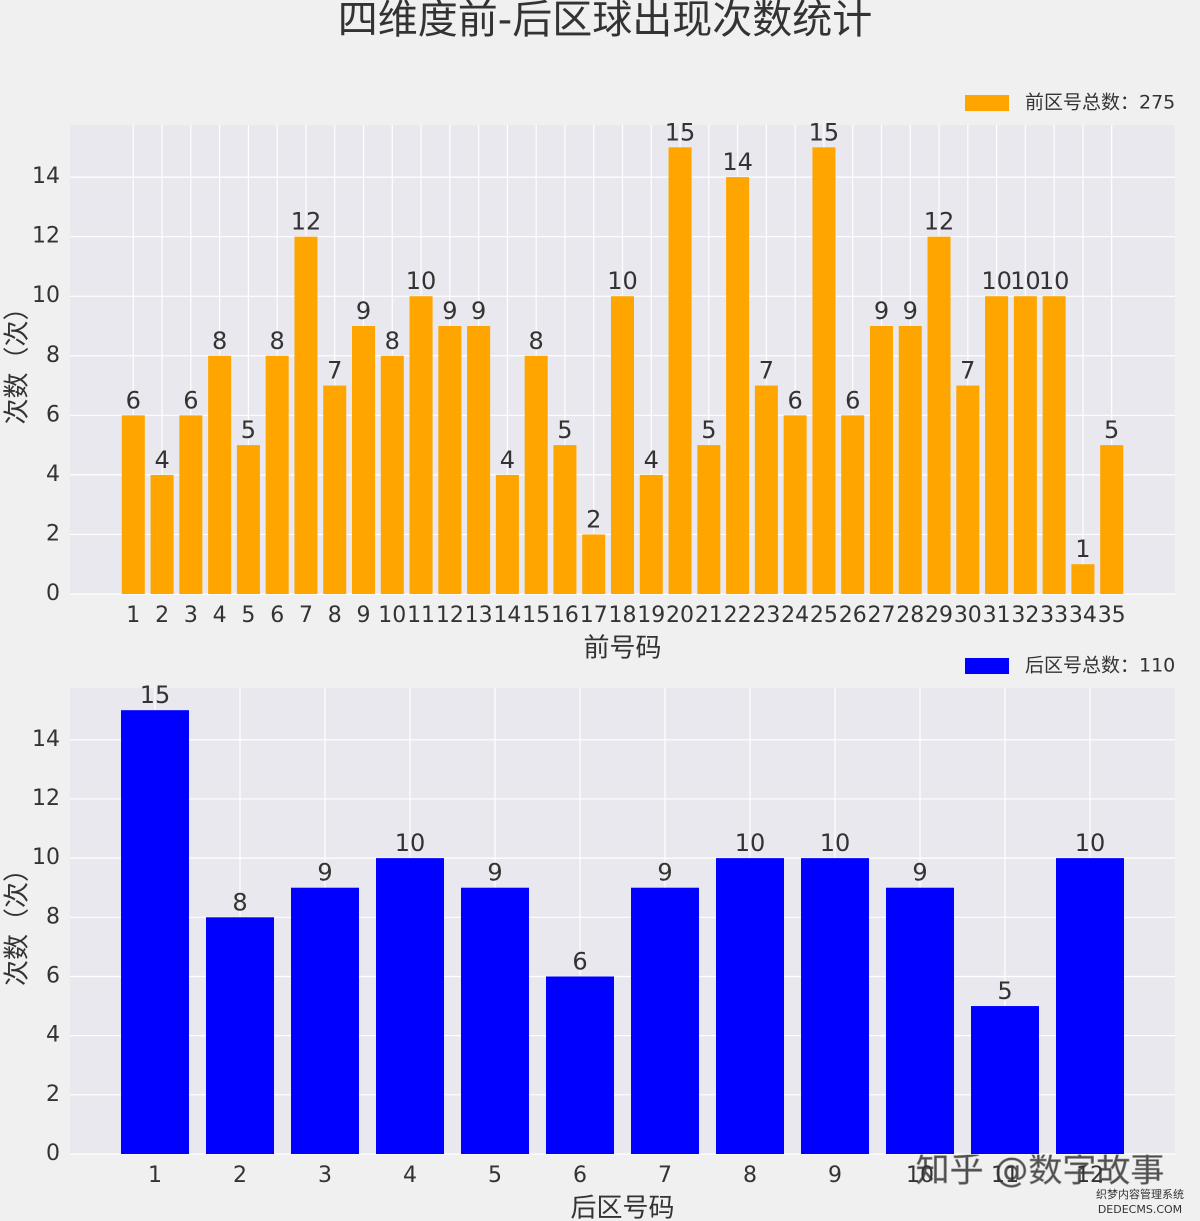  I want to click on x-tick-label: 33, so click(1054, 615).